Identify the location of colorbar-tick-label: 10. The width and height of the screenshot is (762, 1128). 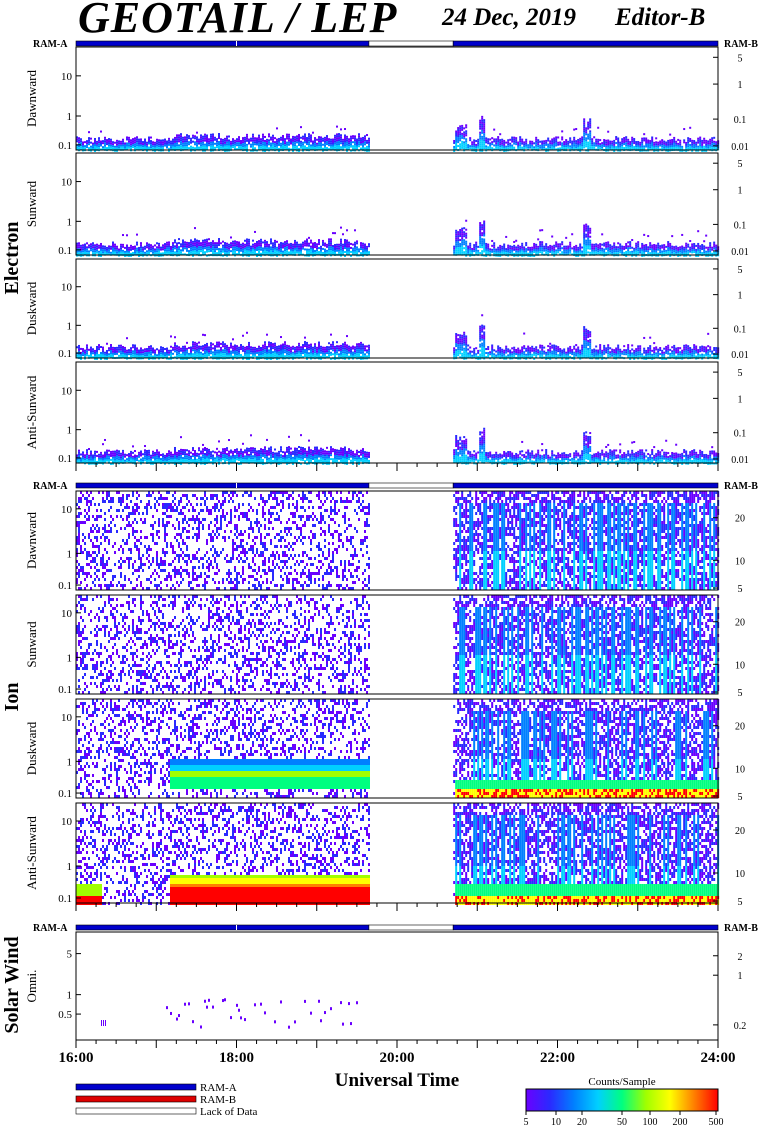
(556, 1122).